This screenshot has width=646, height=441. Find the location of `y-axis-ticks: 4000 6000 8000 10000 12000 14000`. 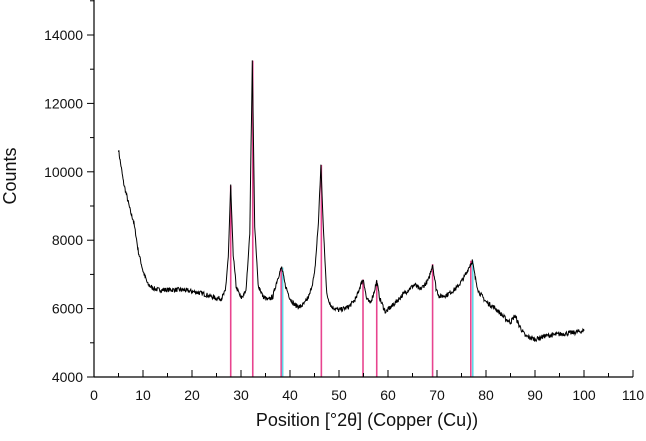

y-axis-ticks: 4000 6000 8000 10000 12000 14000 is located at coordinates (69, 192).